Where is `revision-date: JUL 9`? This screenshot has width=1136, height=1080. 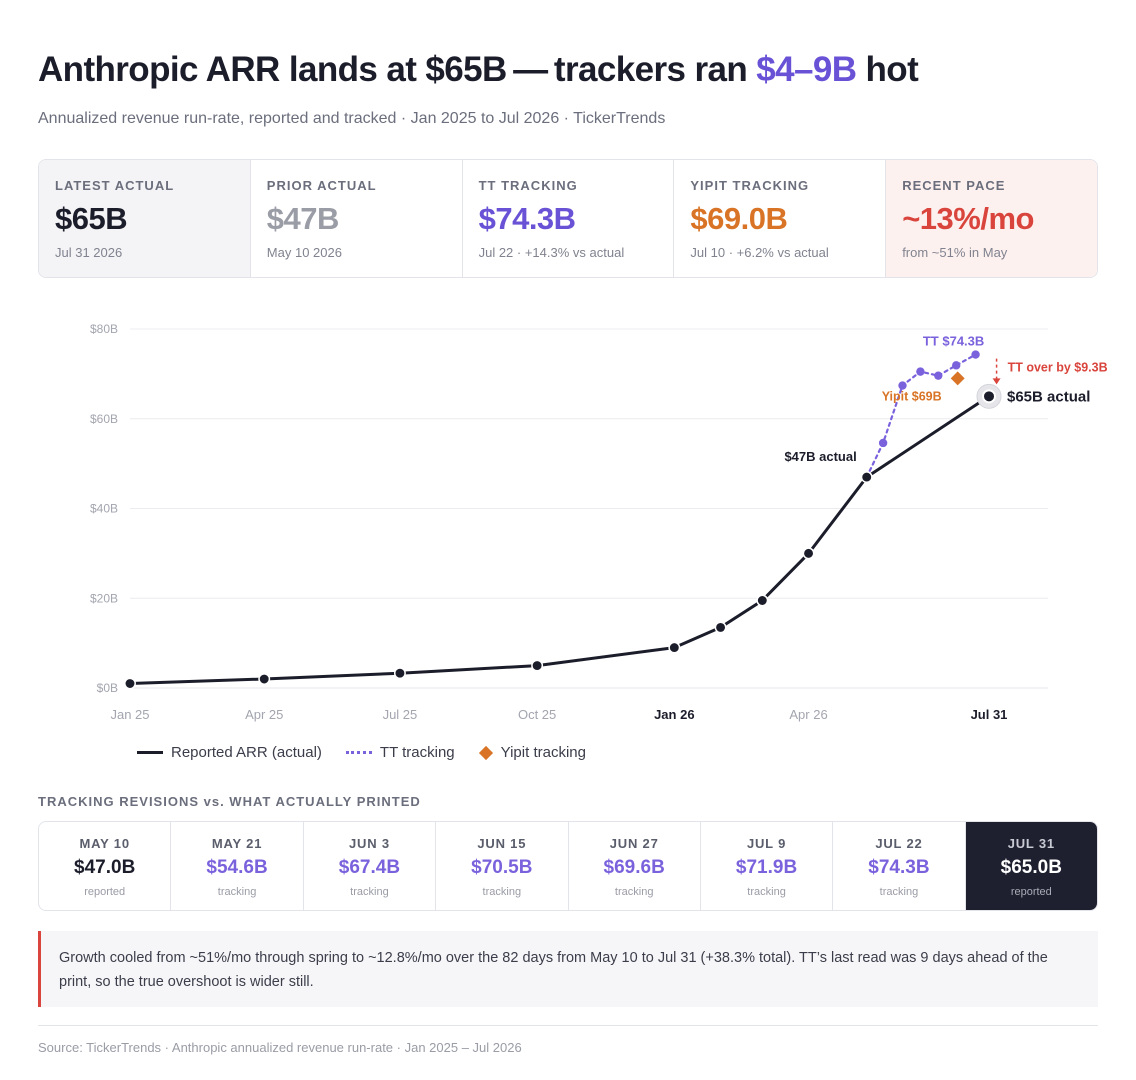
revision-date: JUL 9 is located at coordinates (766, 843).